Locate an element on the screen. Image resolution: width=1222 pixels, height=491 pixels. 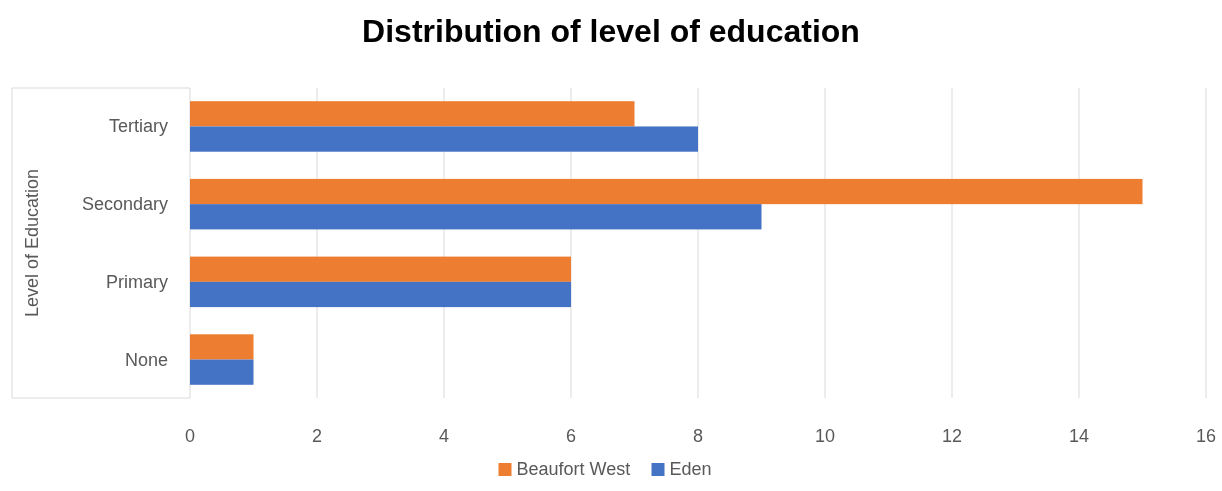
legend-label: Beaufort West is located at coordinates (573, 469).